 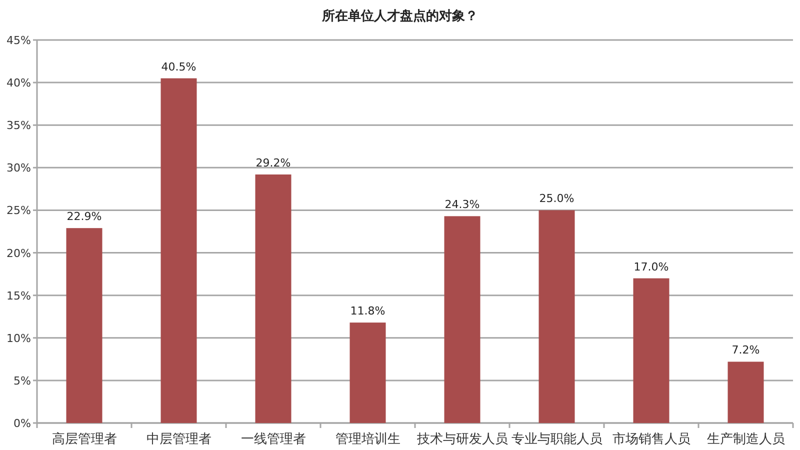 I want to click on x-tick-label: 生产制造人员, so click(x=745, y=438).